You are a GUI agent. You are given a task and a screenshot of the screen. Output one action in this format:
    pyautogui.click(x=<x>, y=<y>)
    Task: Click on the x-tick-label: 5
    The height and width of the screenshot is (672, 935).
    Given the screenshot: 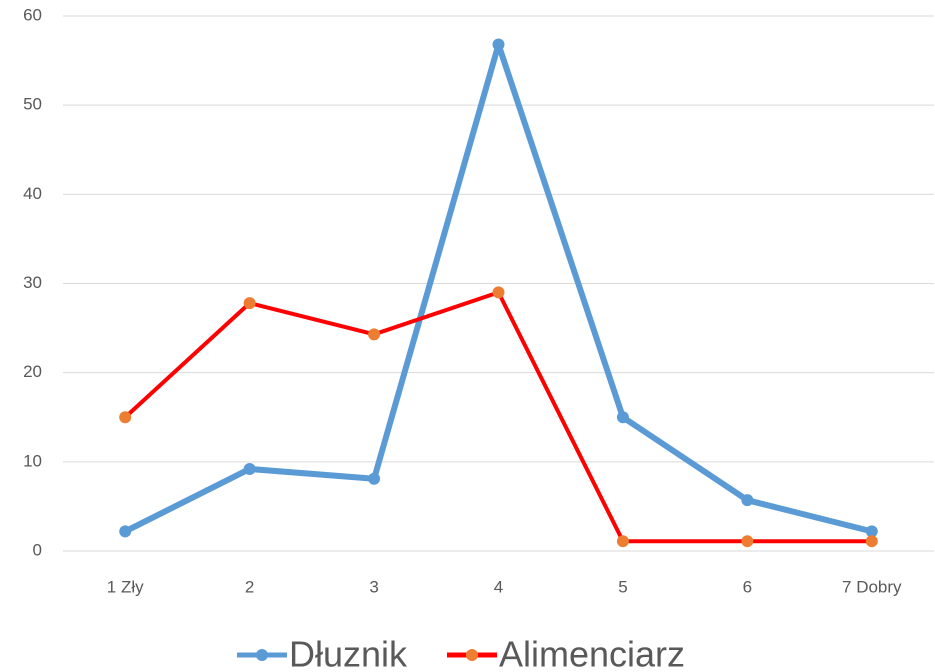 What is the action you would take?
    pyautogui.click(x=622, y=586)
    